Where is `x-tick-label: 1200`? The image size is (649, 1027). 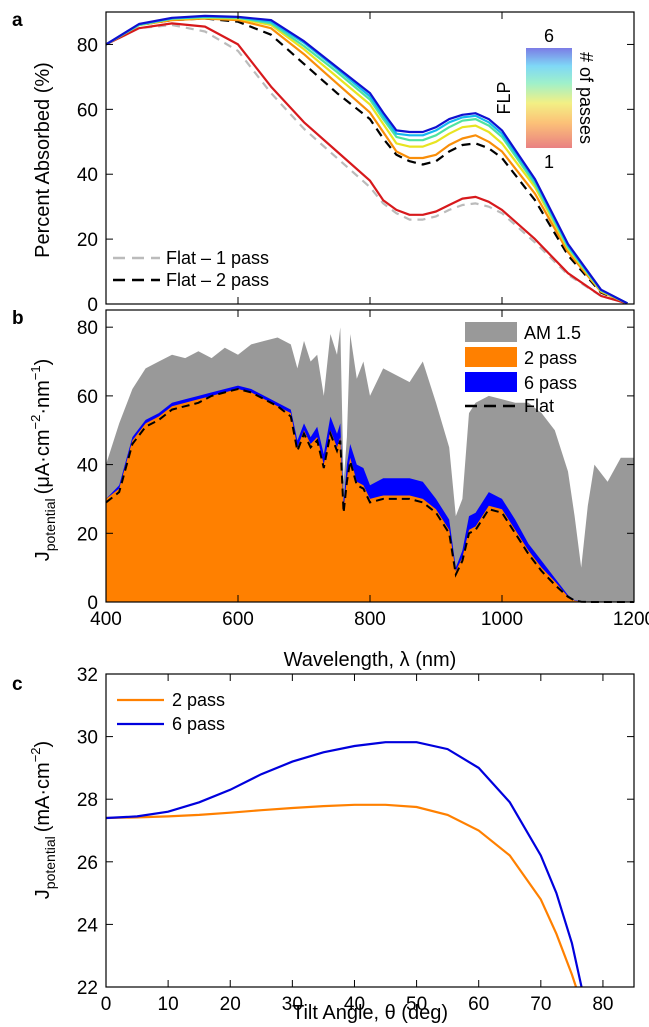
x-tick-label: 1200 is located at coordinates (631, 619).